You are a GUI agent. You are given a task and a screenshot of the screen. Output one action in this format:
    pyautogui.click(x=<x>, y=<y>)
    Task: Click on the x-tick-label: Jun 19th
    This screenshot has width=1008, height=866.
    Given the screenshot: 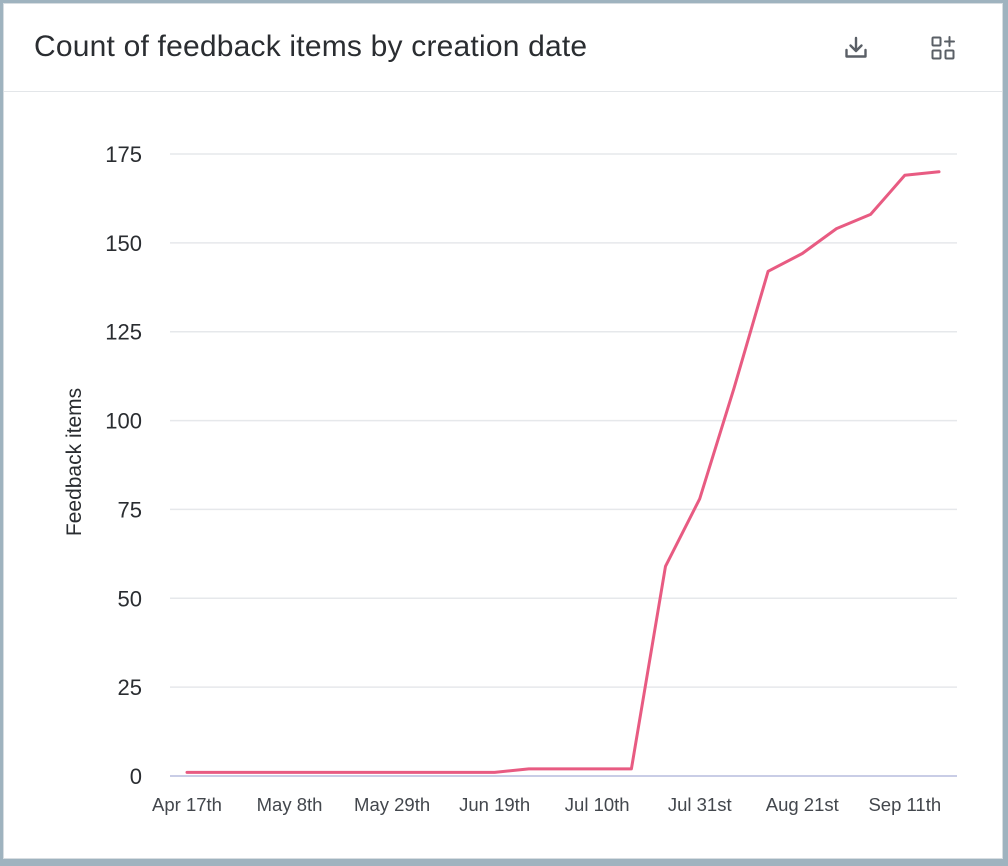 What is the action you would take?
    pyautogui.click(x=494, y=804)
    